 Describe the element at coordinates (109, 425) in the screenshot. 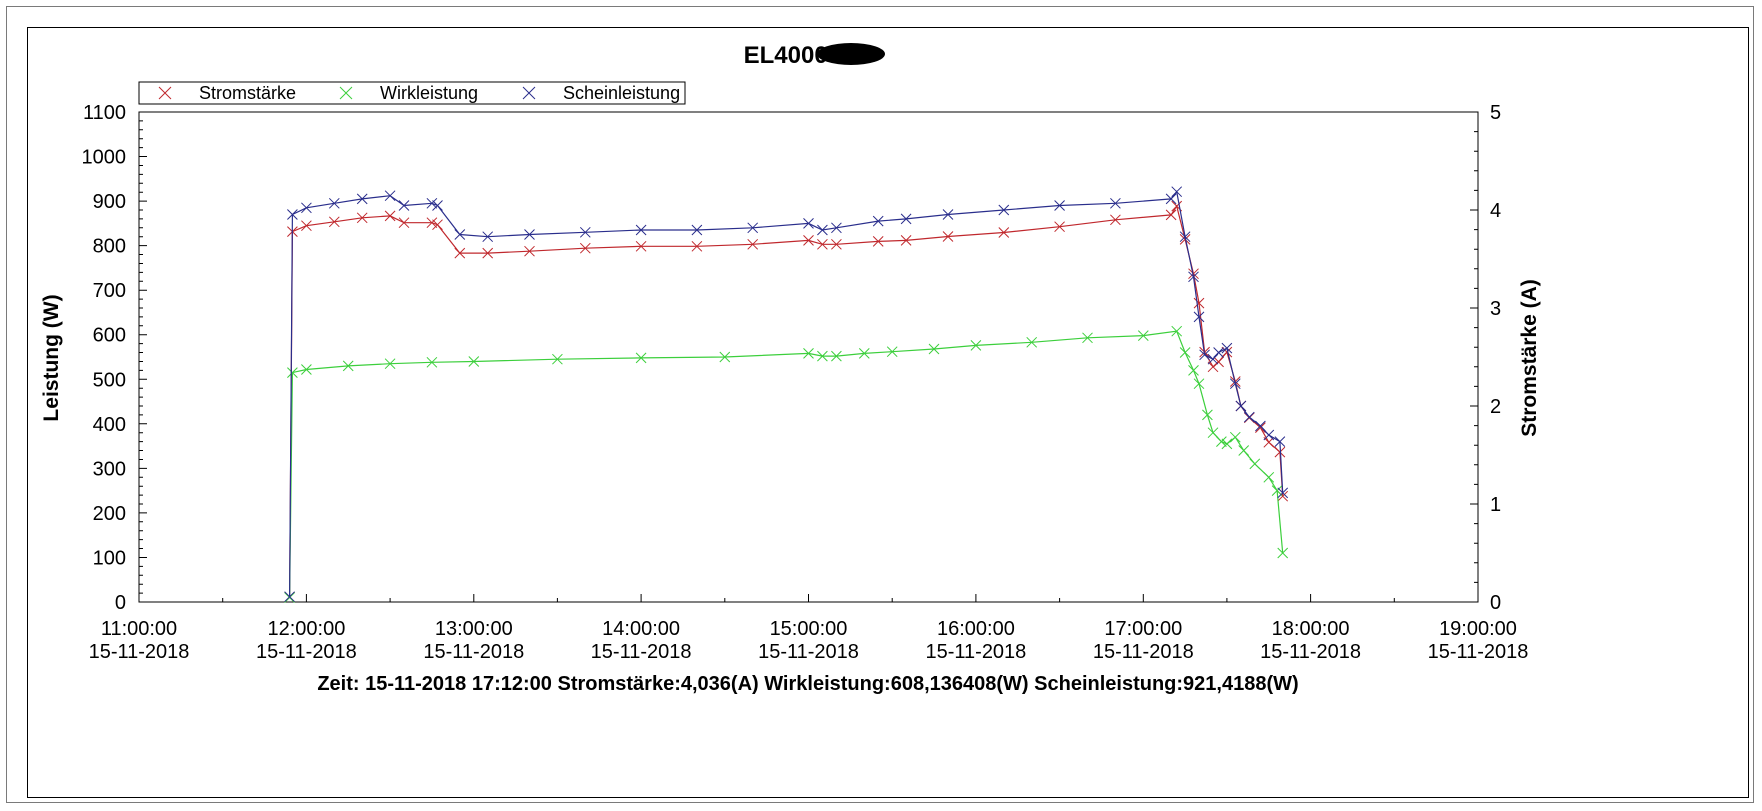

I see `y-left-tick-label: 400` at that location.